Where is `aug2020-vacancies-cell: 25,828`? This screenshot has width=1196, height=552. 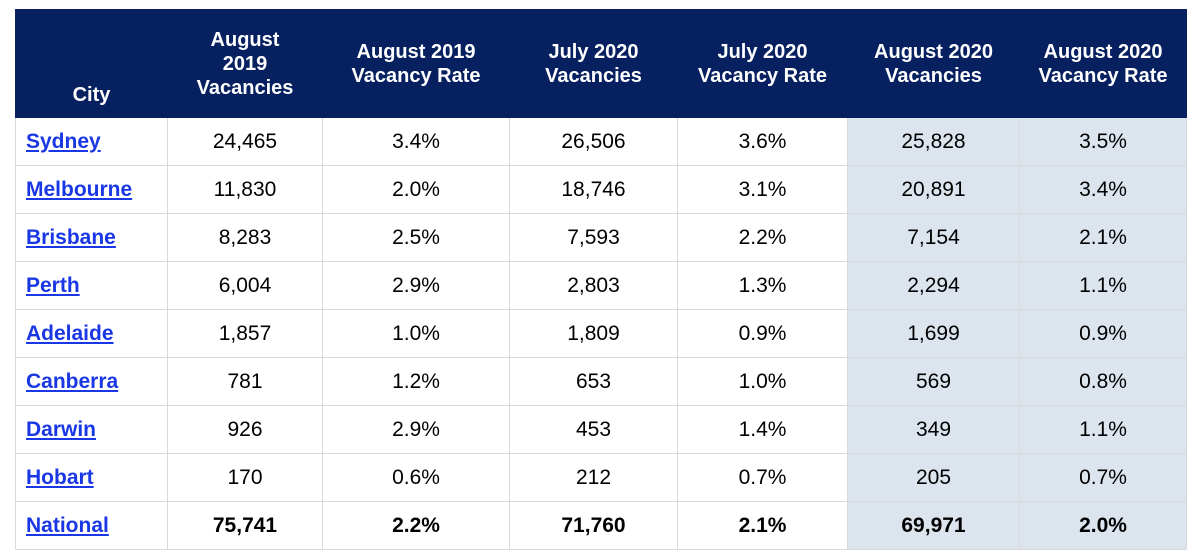
aug2020-vacancies-cell: 25,828 is located at coordinates (933, 141).